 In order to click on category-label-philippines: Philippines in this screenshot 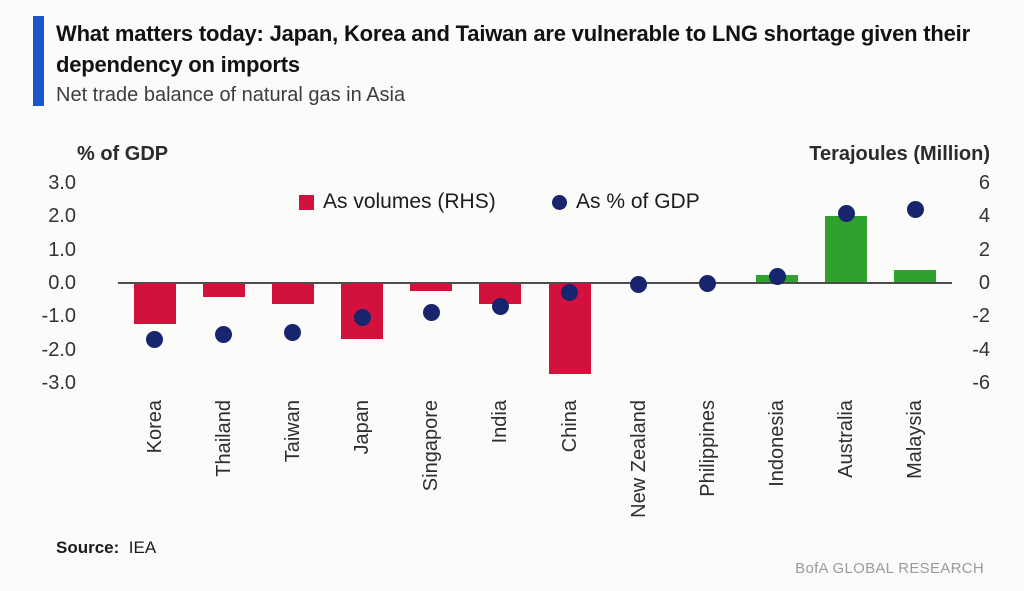, I will do `click(707, 448)`.